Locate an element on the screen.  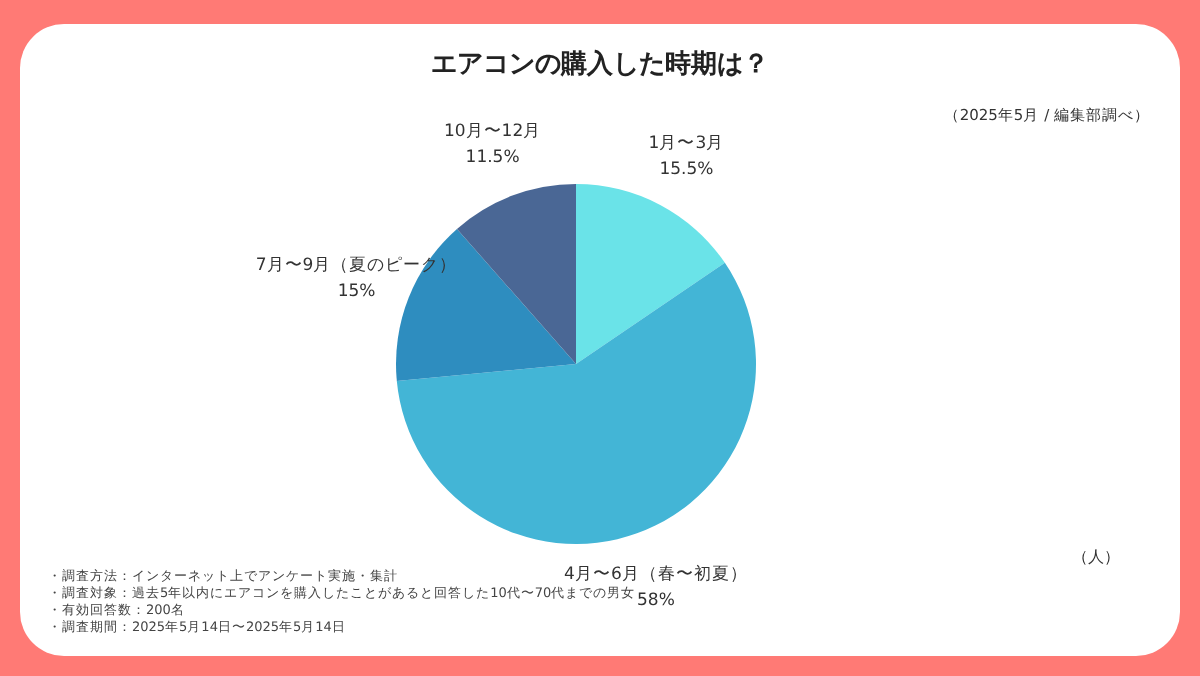
annotation: （人） is located at coordinates (1096, 557).